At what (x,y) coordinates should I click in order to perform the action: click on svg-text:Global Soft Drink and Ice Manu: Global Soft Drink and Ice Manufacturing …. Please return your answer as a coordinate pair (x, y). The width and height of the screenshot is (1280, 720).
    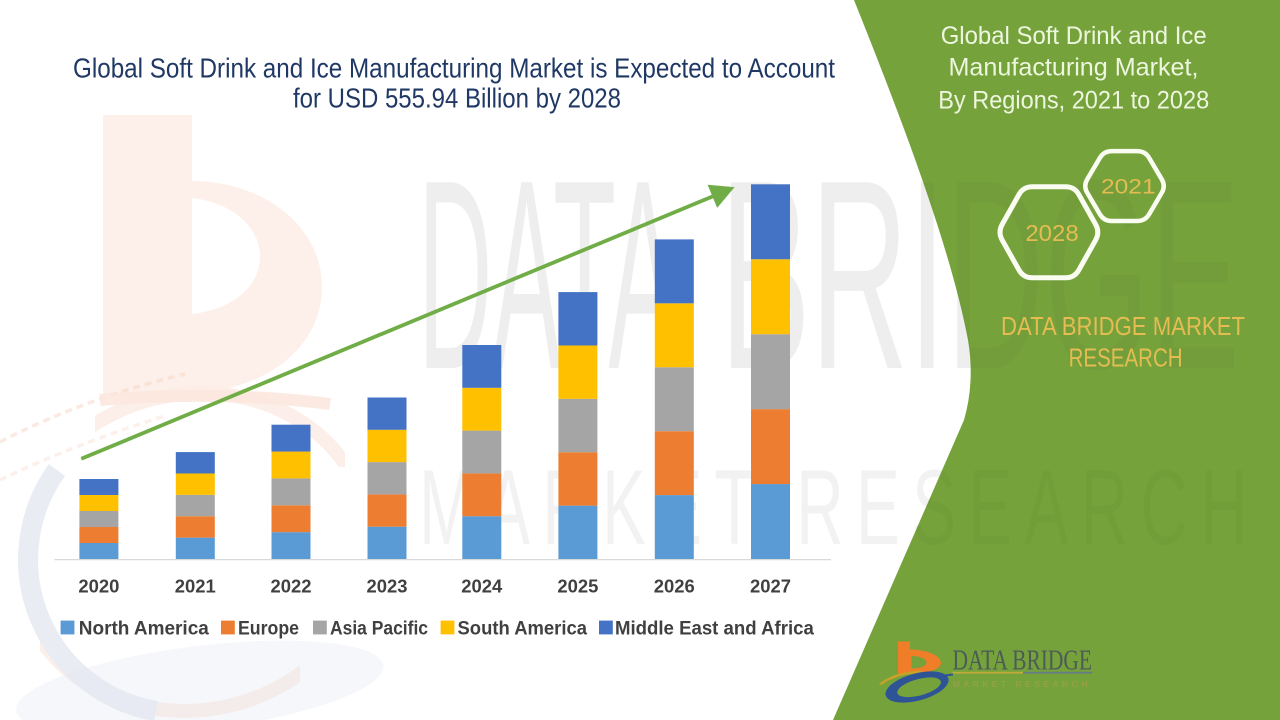
    Looking at the image, I should click on (454, 68).